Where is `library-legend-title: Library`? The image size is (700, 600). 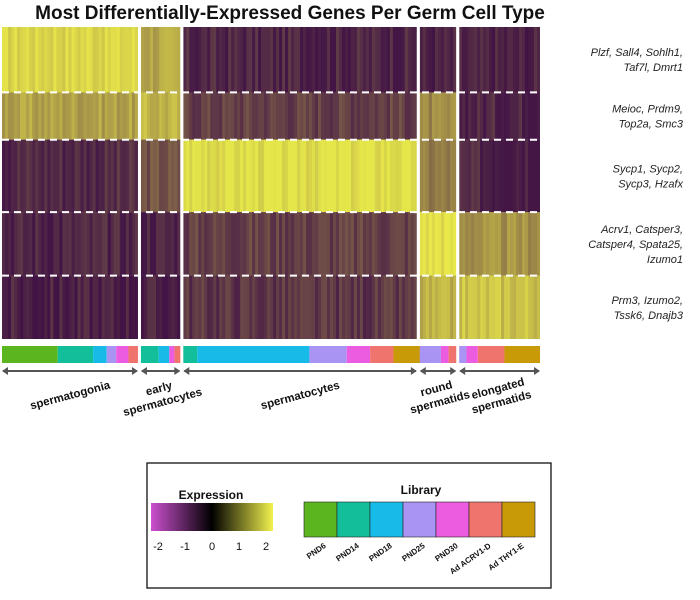 library-legend-title: Library is located at coordinates (421, 490).